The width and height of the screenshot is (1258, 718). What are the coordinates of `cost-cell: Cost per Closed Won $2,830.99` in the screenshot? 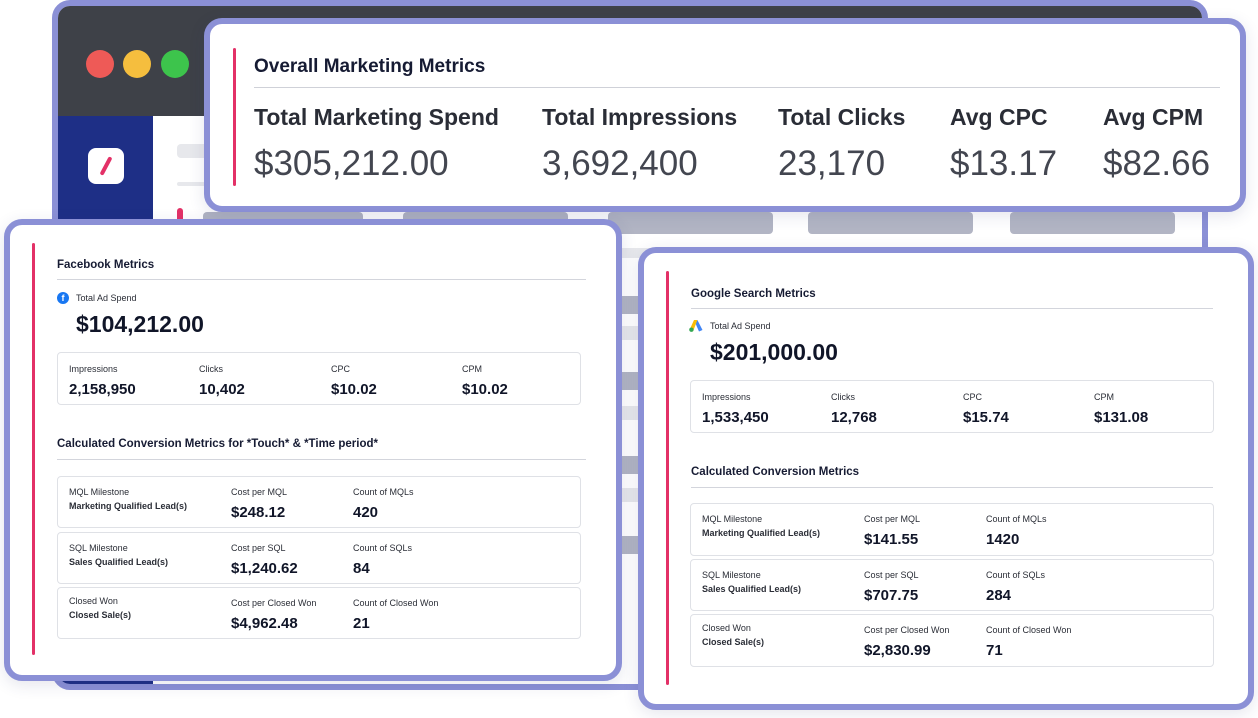 It's located at (906, 642).